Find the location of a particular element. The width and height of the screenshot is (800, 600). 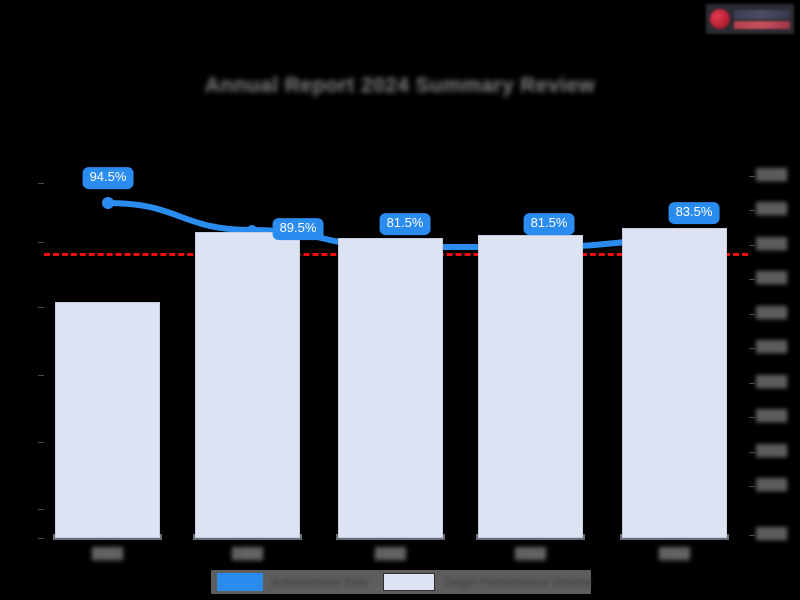

logo-wordmark is located at coordinates (762, 19).